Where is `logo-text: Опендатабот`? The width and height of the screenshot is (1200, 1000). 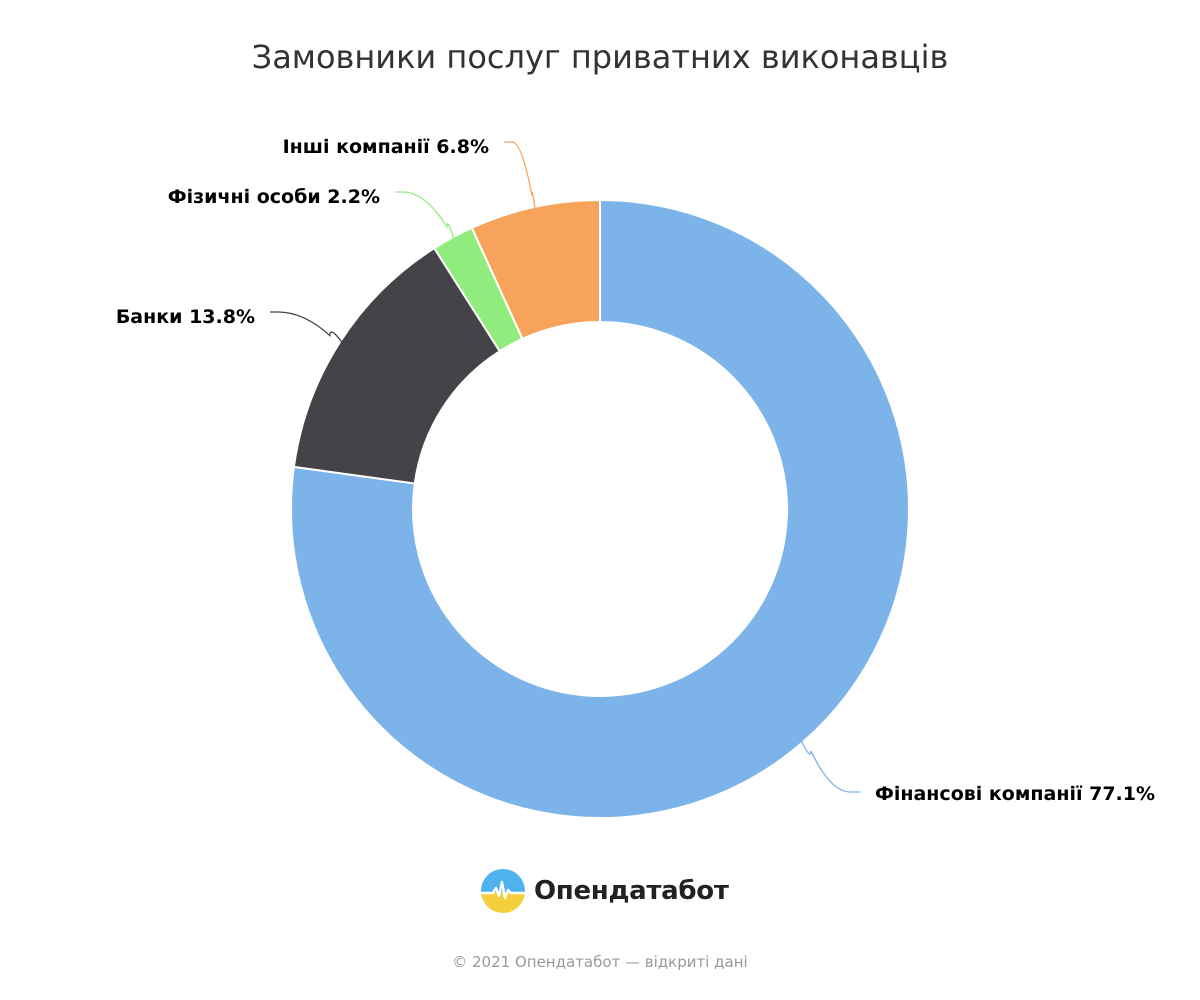 logo-text: Опендатабот is located at coordinates (631, 891).